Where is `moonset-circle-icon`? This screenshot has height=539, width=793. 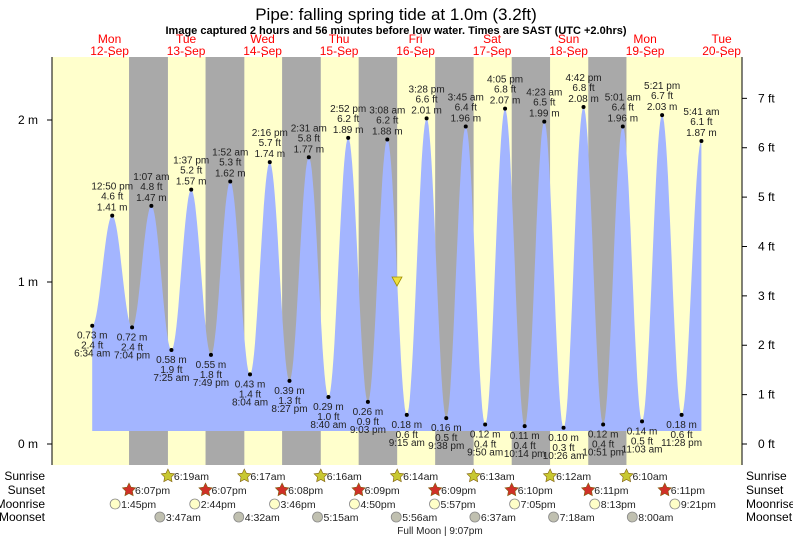 moonset-circle-icon is located at coordinates (632, 517).